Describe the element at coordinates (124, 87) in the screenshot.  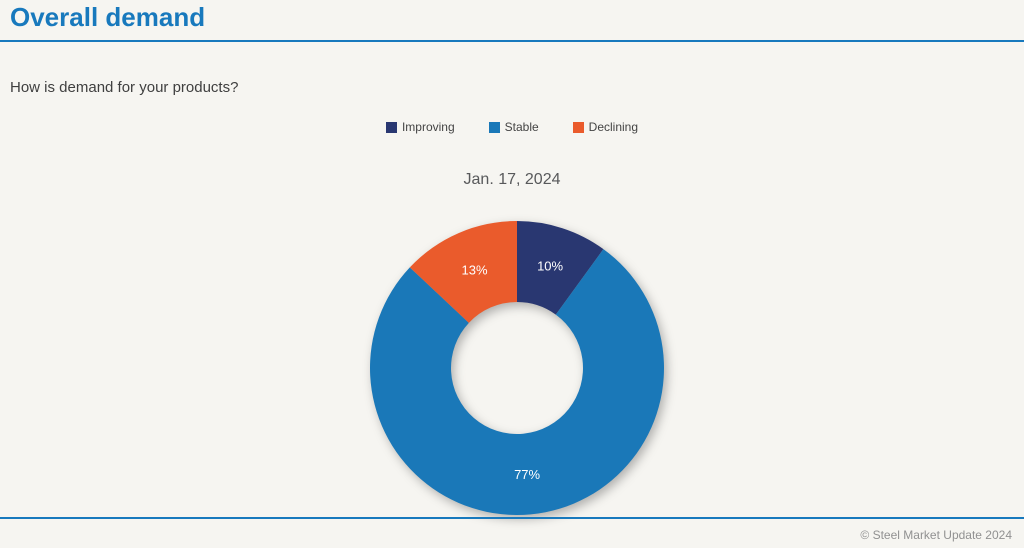
I see `survey-question: How is demand for your products?` at that location.